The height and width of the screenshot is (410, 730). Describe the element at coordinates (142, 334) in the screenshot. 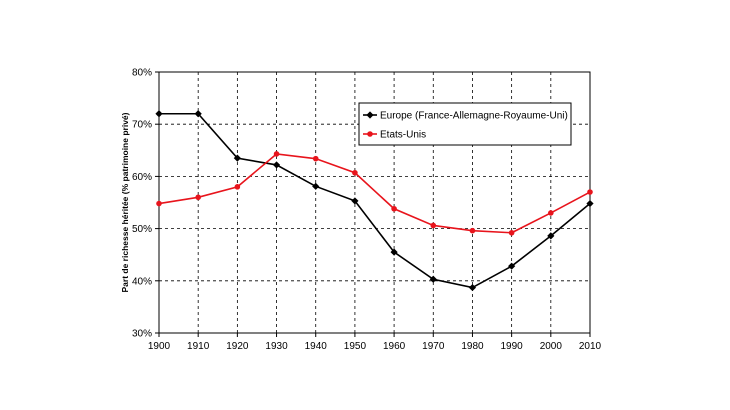

I see `y-tick-label: 30%` at that location.